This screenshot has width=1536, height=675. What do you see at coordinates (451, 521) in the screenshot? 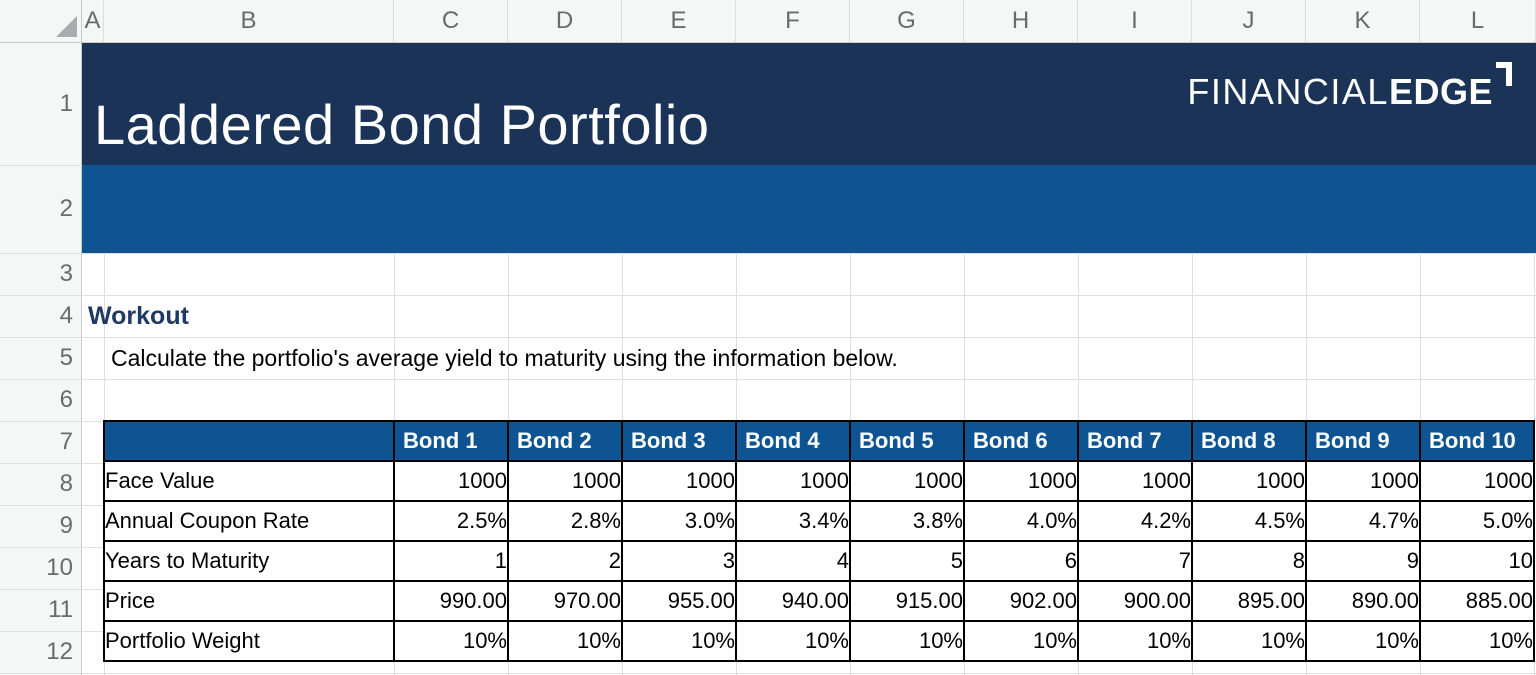
I see `data-cell: 2.5%` at bounding box center [451, 521].